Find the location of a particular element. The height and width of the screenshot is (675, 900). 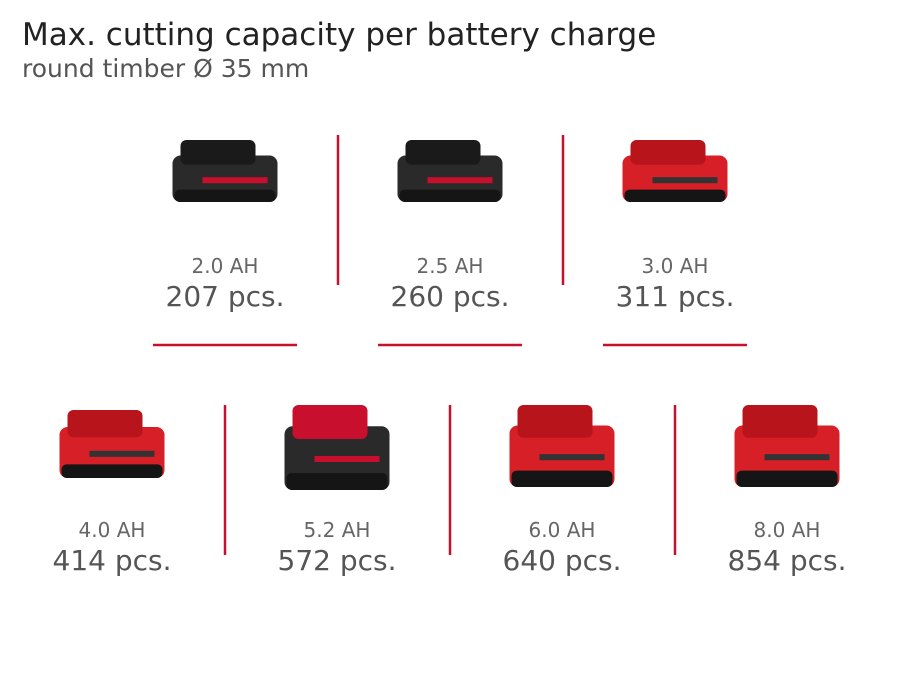

pieces-label: 207 pcs. is located at coordinates (225, 296).